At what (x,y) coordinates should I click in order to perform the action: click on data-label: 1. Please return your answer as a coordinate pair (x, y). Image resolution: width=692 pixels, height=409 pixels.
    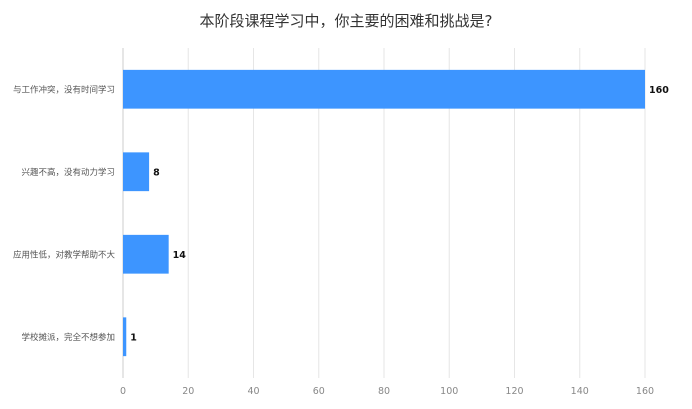
    Looking at the image, I should click on (133, 337).